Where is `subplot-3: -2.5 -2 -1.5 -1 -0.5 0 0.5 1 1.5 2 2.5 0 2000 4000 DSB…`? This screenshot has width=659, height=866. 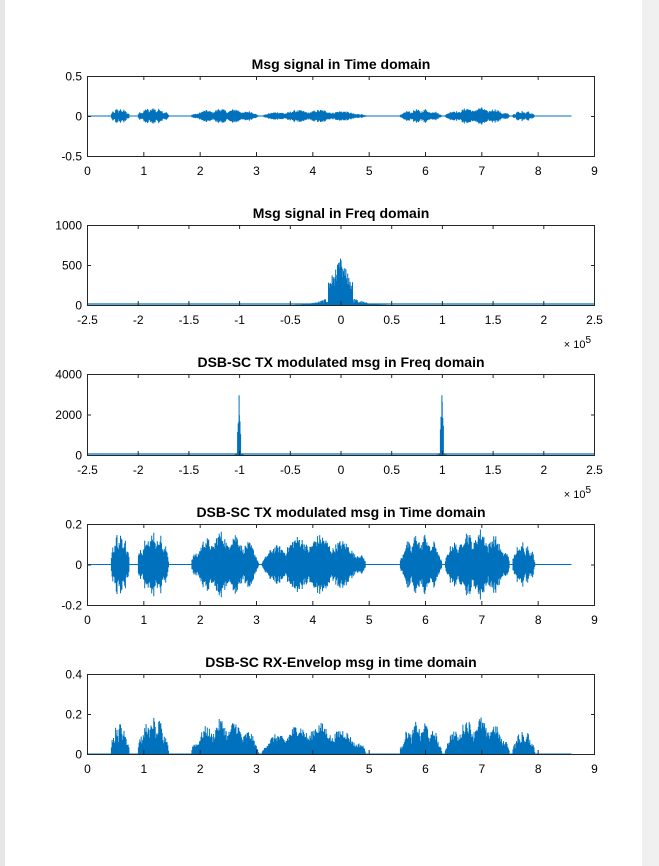
subplot-3: -2.5 -2 -1.5 -1 -0.5 0 0.5 1 1.5 2 2.5 0 2000 4000 DSB… is located at coordinates (329, 427).